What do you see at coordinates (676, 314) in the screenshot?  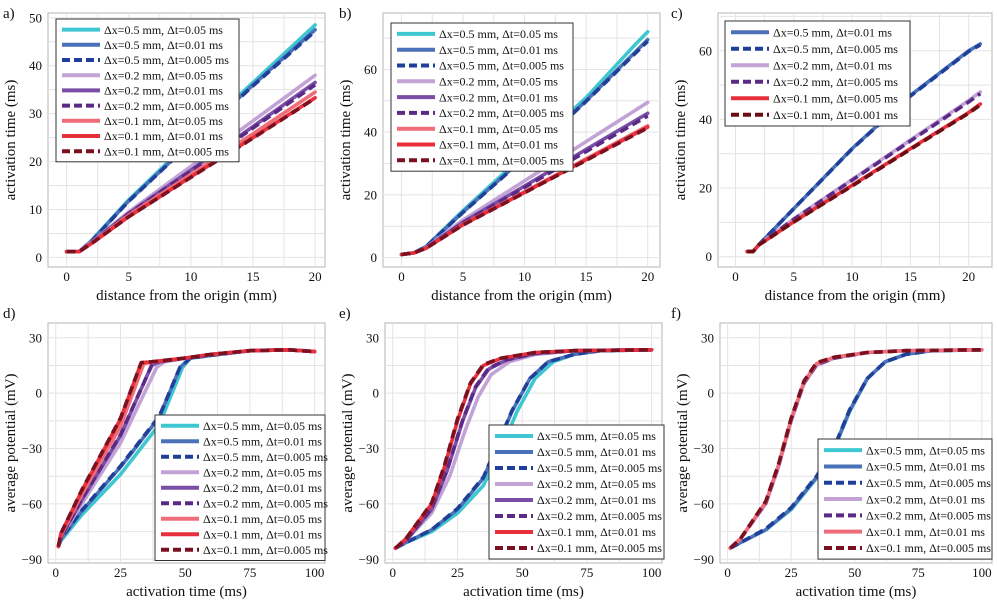 I see `panel-label: f)` at bounding box center [676, 314].